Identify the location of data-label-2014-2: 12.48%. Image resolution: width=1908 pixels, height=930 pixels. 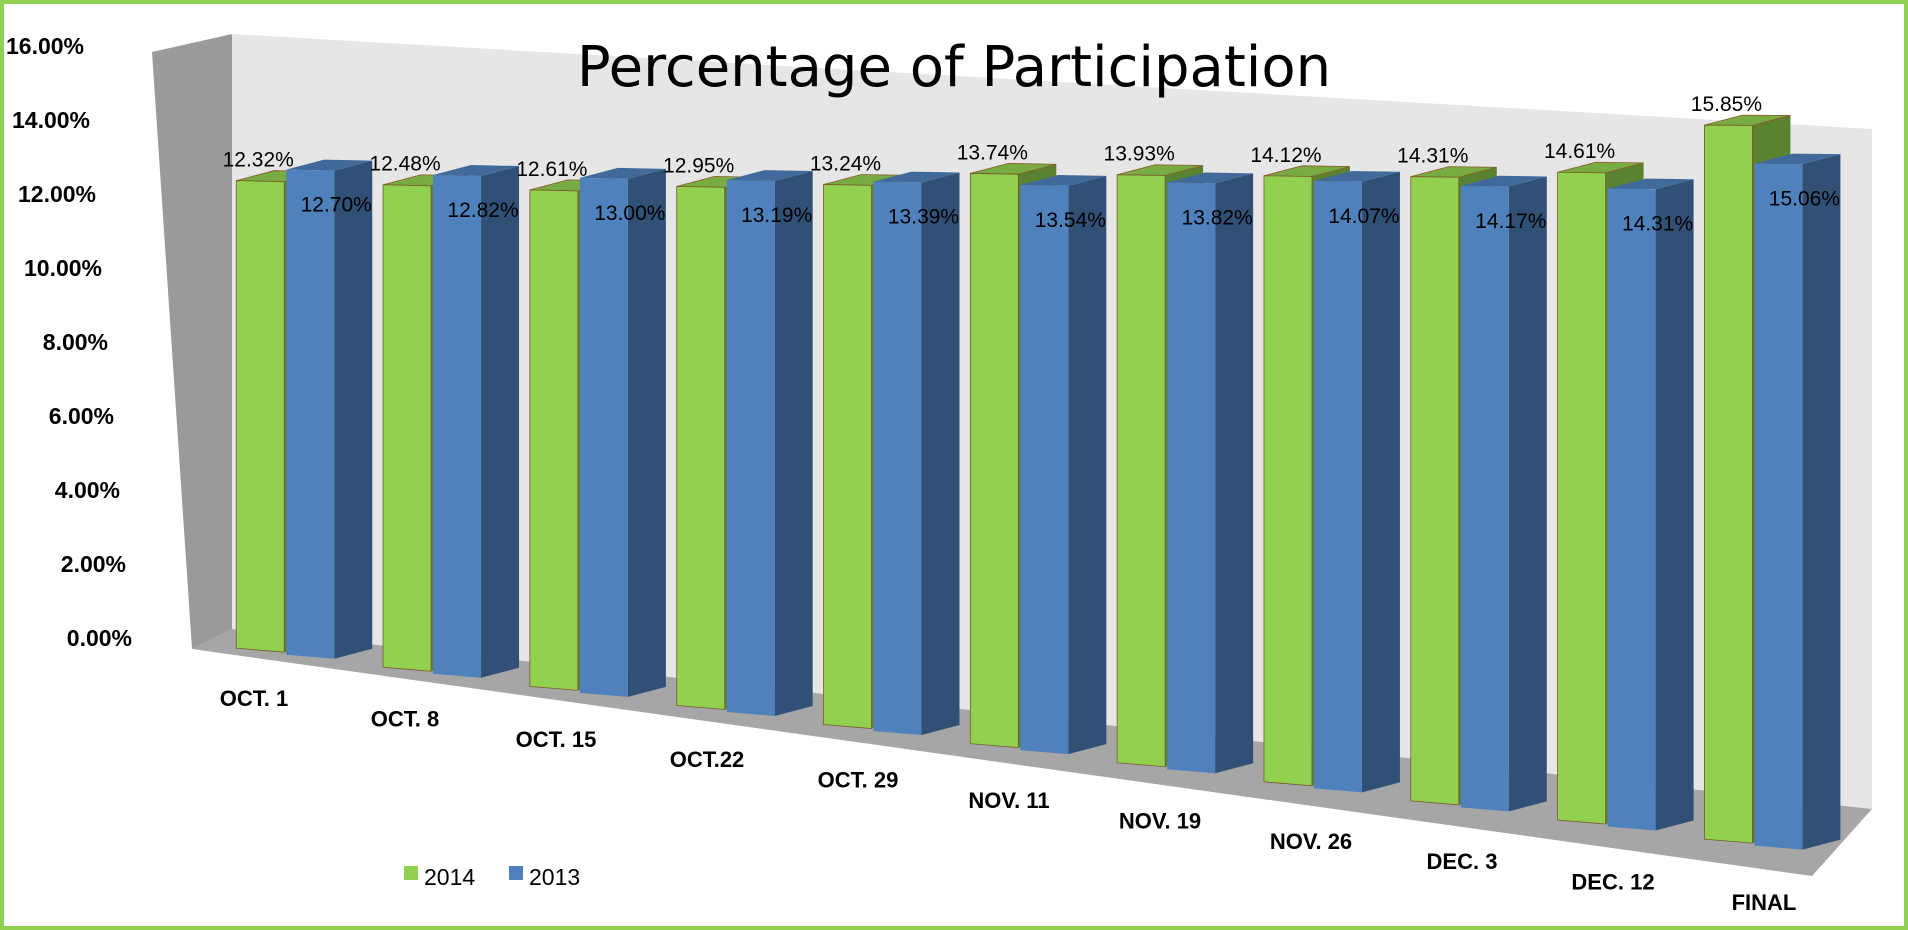
(404, 164).